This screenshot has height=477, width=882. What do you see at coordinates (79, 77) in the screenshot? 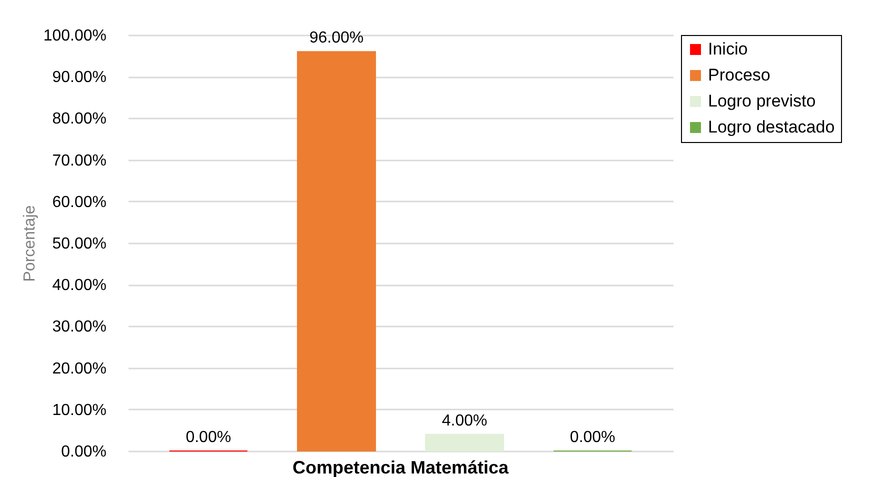
I see `y-tick-label: 90.00%` at bounding box center [79, 77].